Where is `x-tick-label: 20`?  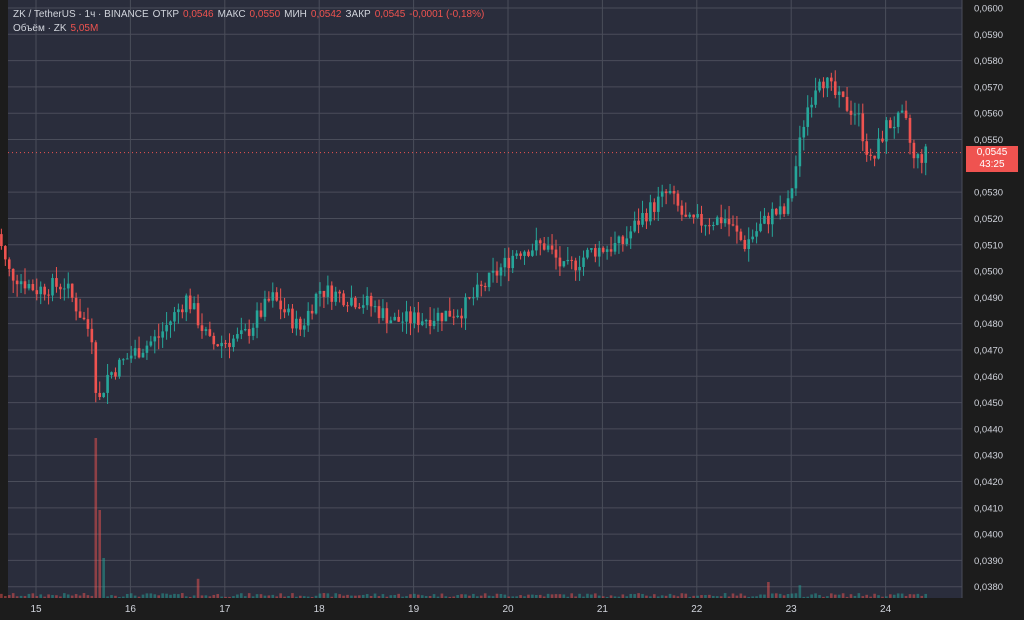
x-tick-label: 20 is located at coordinates (508, 609).